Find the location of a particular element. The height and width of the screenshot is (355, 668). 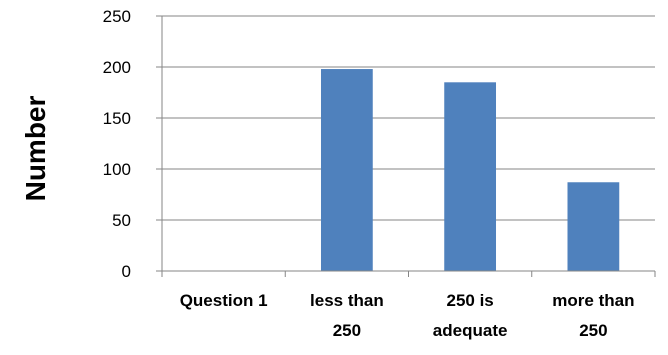

x-category-label: Question 1 is located at coordinates (224, 300).